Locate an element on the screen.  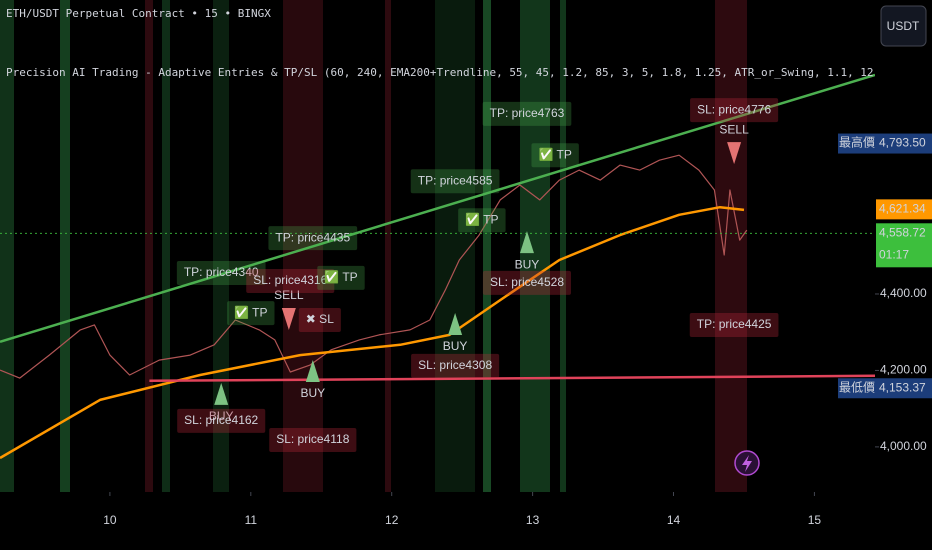
annotation-label: SL: price4308 is located at coordinates (455, 365).